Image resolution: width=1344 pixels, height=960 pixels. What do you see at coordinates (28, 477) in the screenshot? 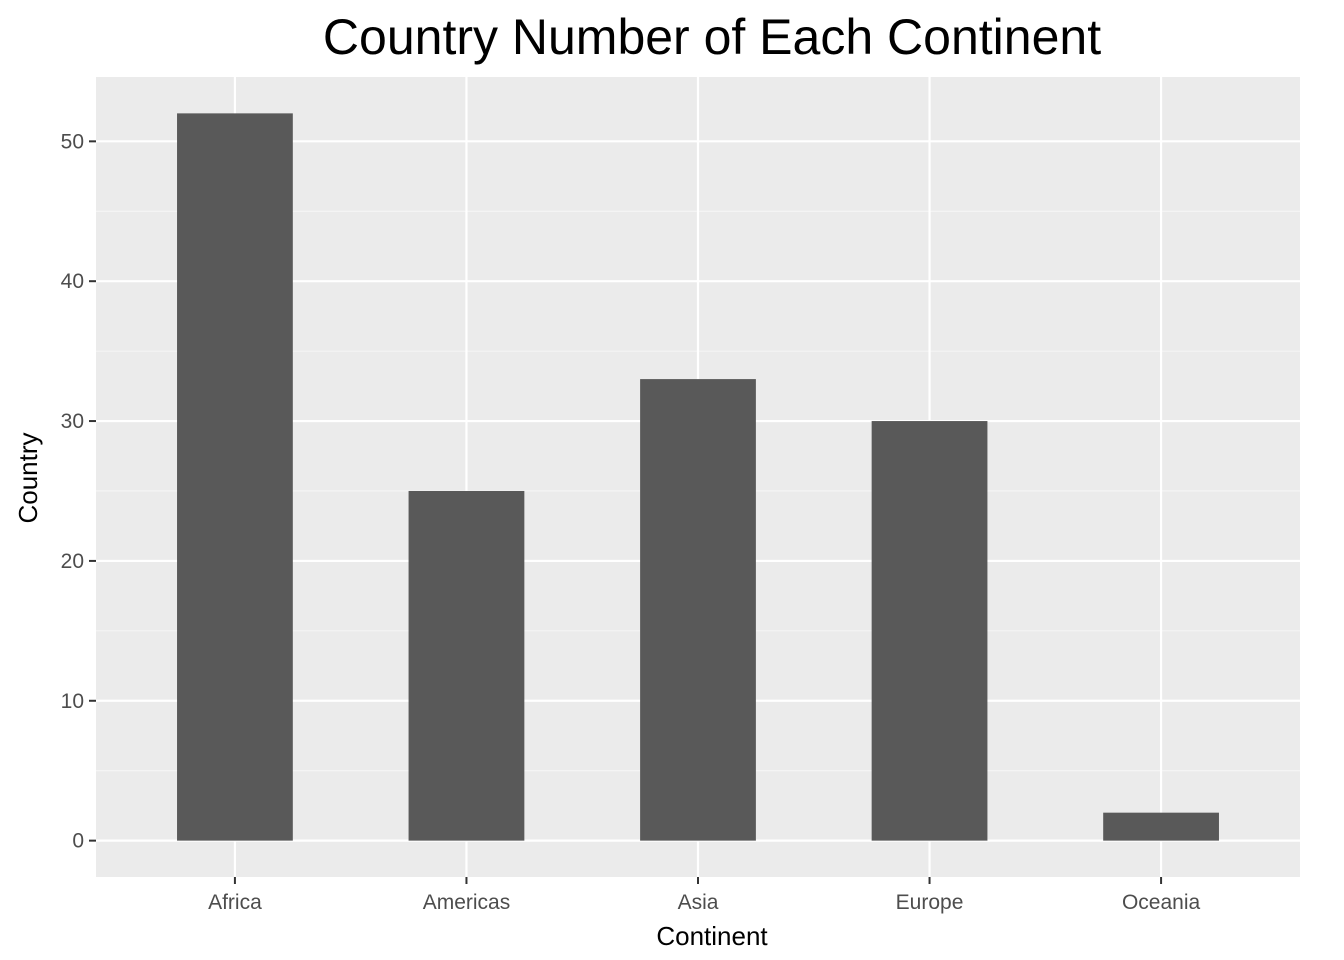
I see `y-axis-title: Country` at bounding box center [28, 477].